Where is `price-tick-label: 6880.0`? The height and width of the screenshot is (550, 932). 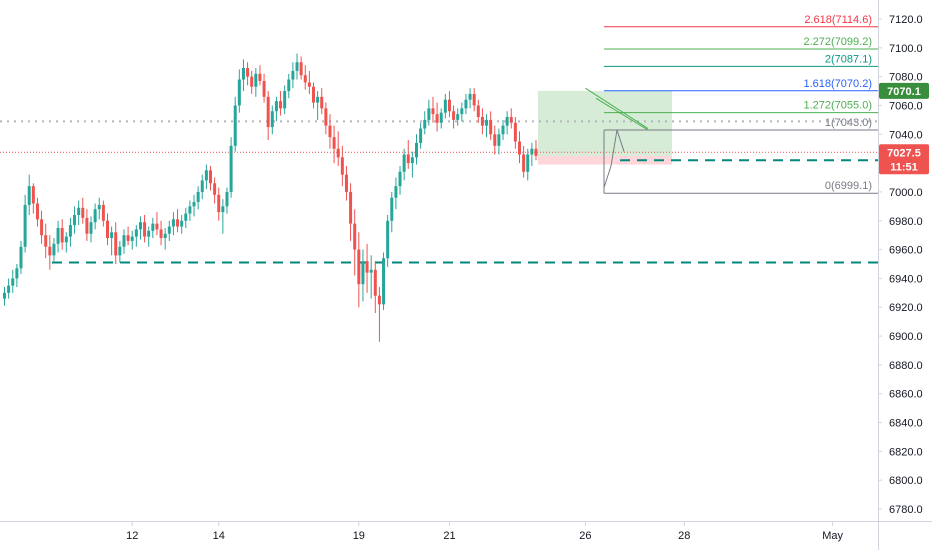 price-tick-label: 6880.0 is located at coordinates (906, 366).